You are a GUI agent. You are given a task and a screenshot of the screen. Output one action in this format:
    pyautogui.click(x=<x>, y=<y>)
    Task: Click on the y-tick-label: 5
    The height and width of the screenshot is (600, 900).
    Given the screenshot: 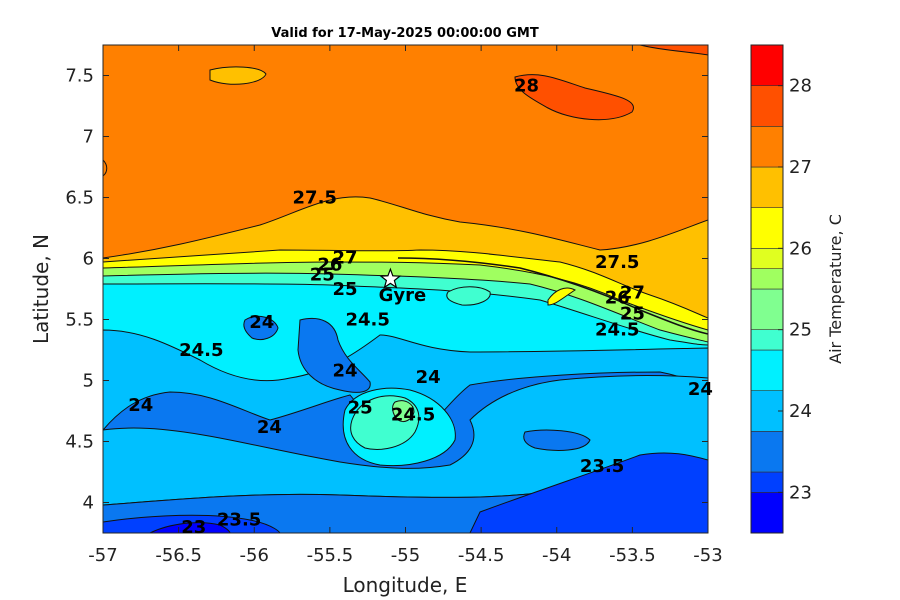 What is the action you would take?
    pyautogui.click(x=88, y=381)
    